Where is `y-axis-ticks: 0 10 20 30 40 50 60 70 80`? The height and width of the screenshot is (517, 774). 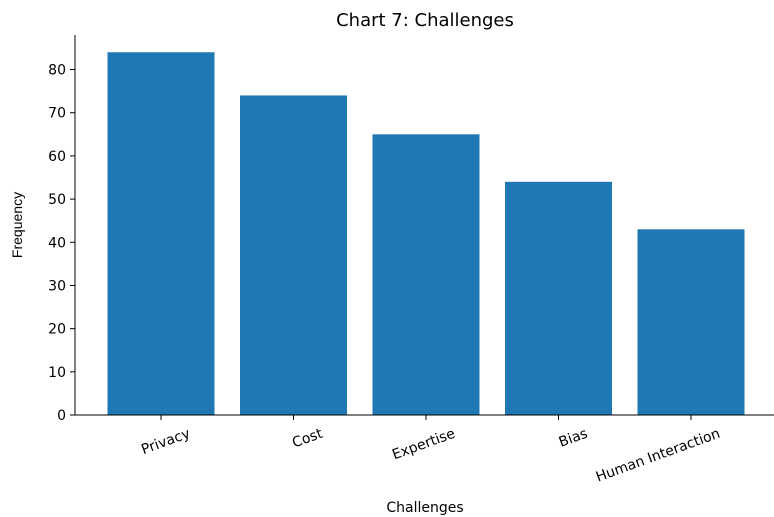
y-axis-ticks: 0 10 20 30 40 50 60 70 80 is located at coordinates (61, 243).